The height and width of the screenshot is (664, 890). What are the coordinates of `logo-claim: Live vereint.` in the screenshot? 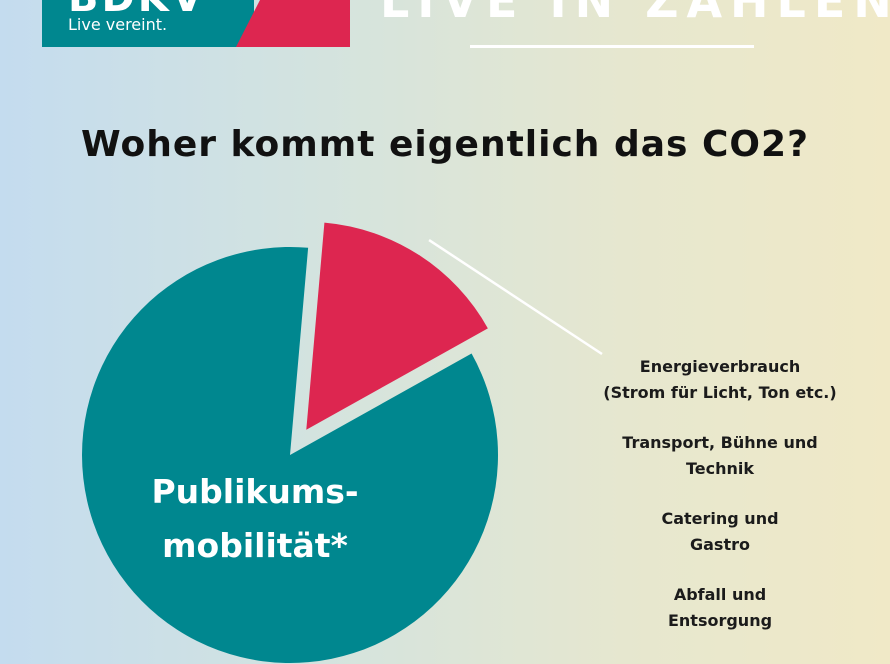 It's located at (118, 24).